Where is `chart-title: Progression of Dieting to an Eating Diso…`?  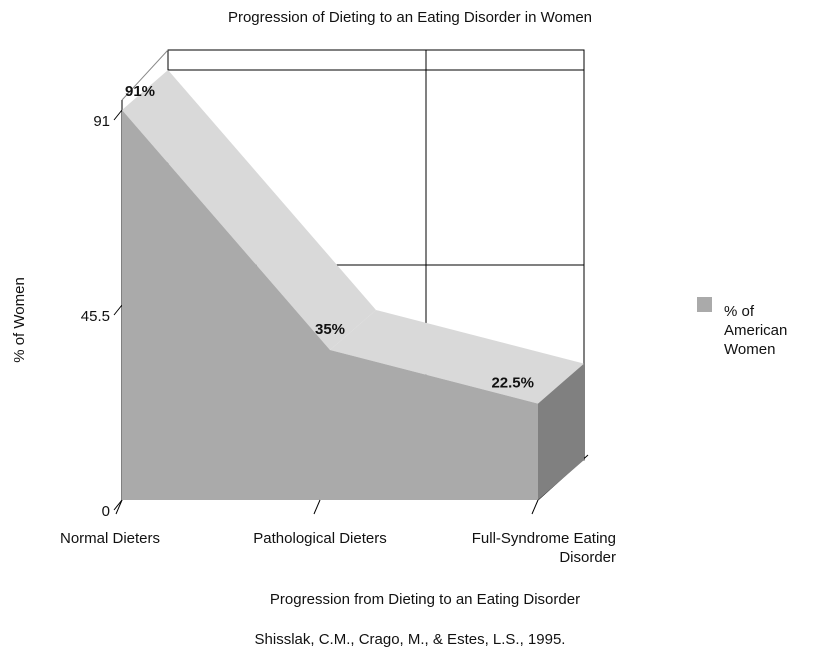 chart-title: Progression of Dieting to an Eating Diso… is located at coordinates (410, 17).